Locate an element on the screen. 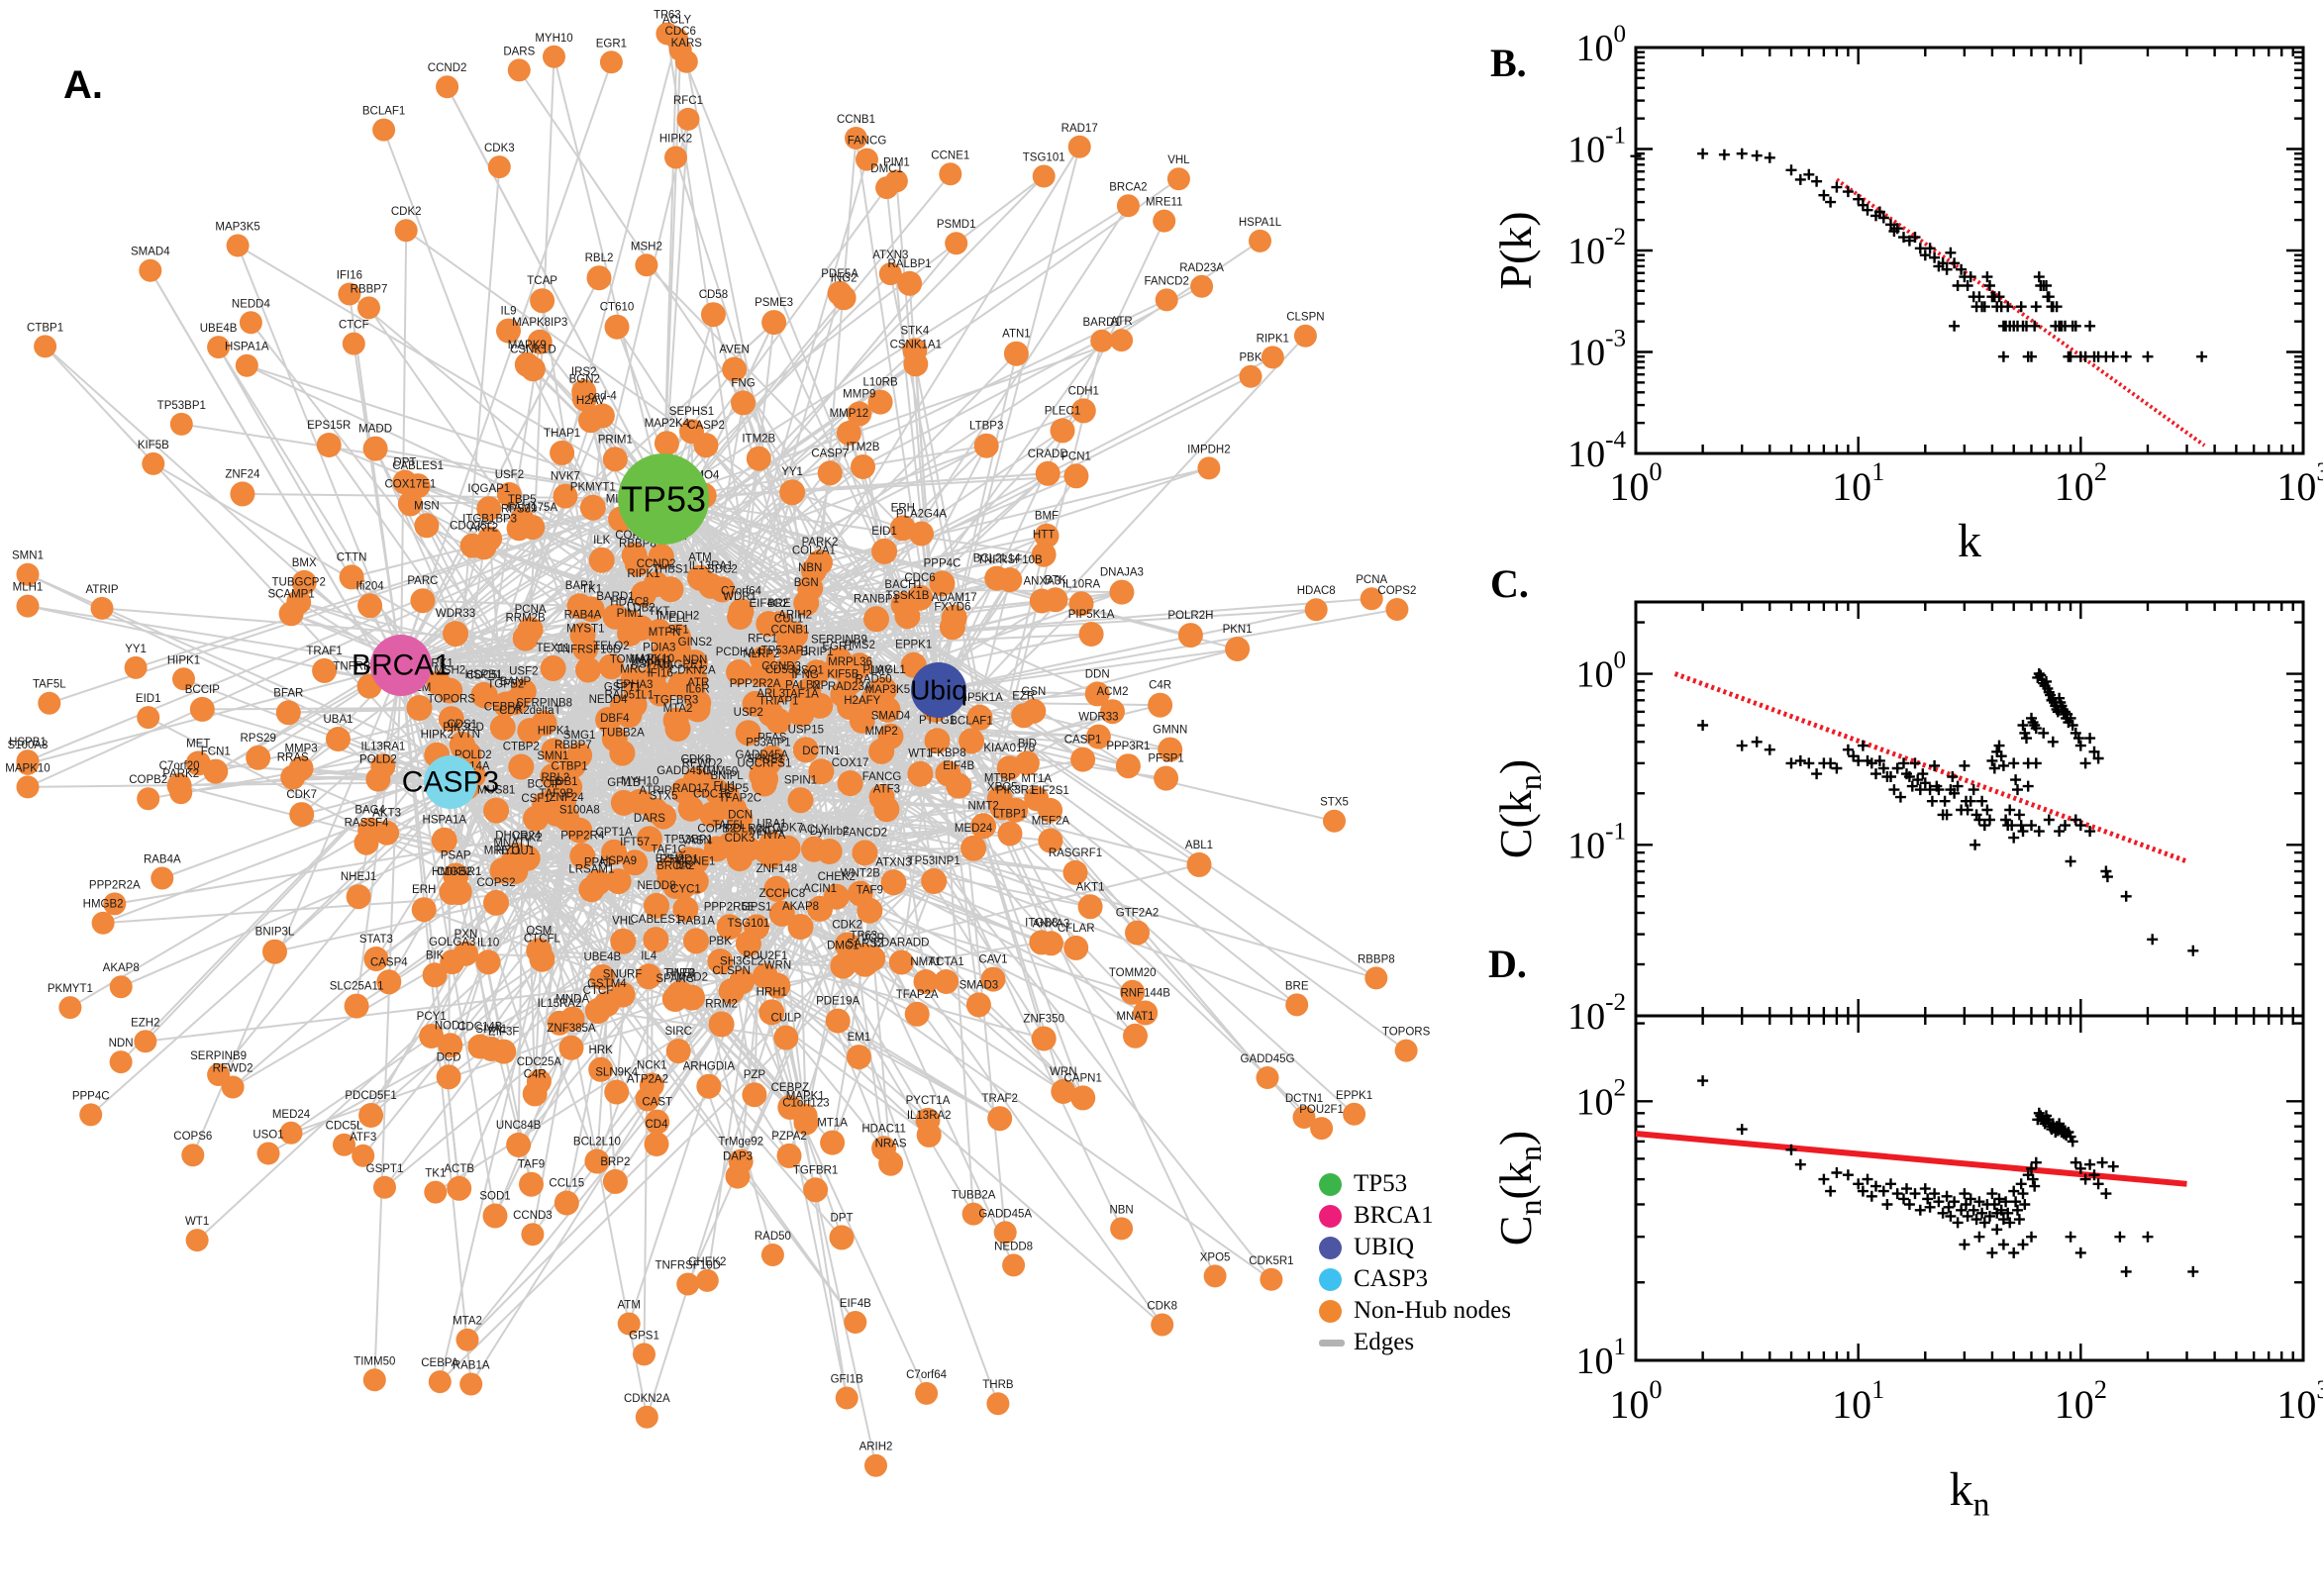 The width and height of the screenshot is (2323, 1596). svg-text: RRAS is located at coordinates (293, 758).